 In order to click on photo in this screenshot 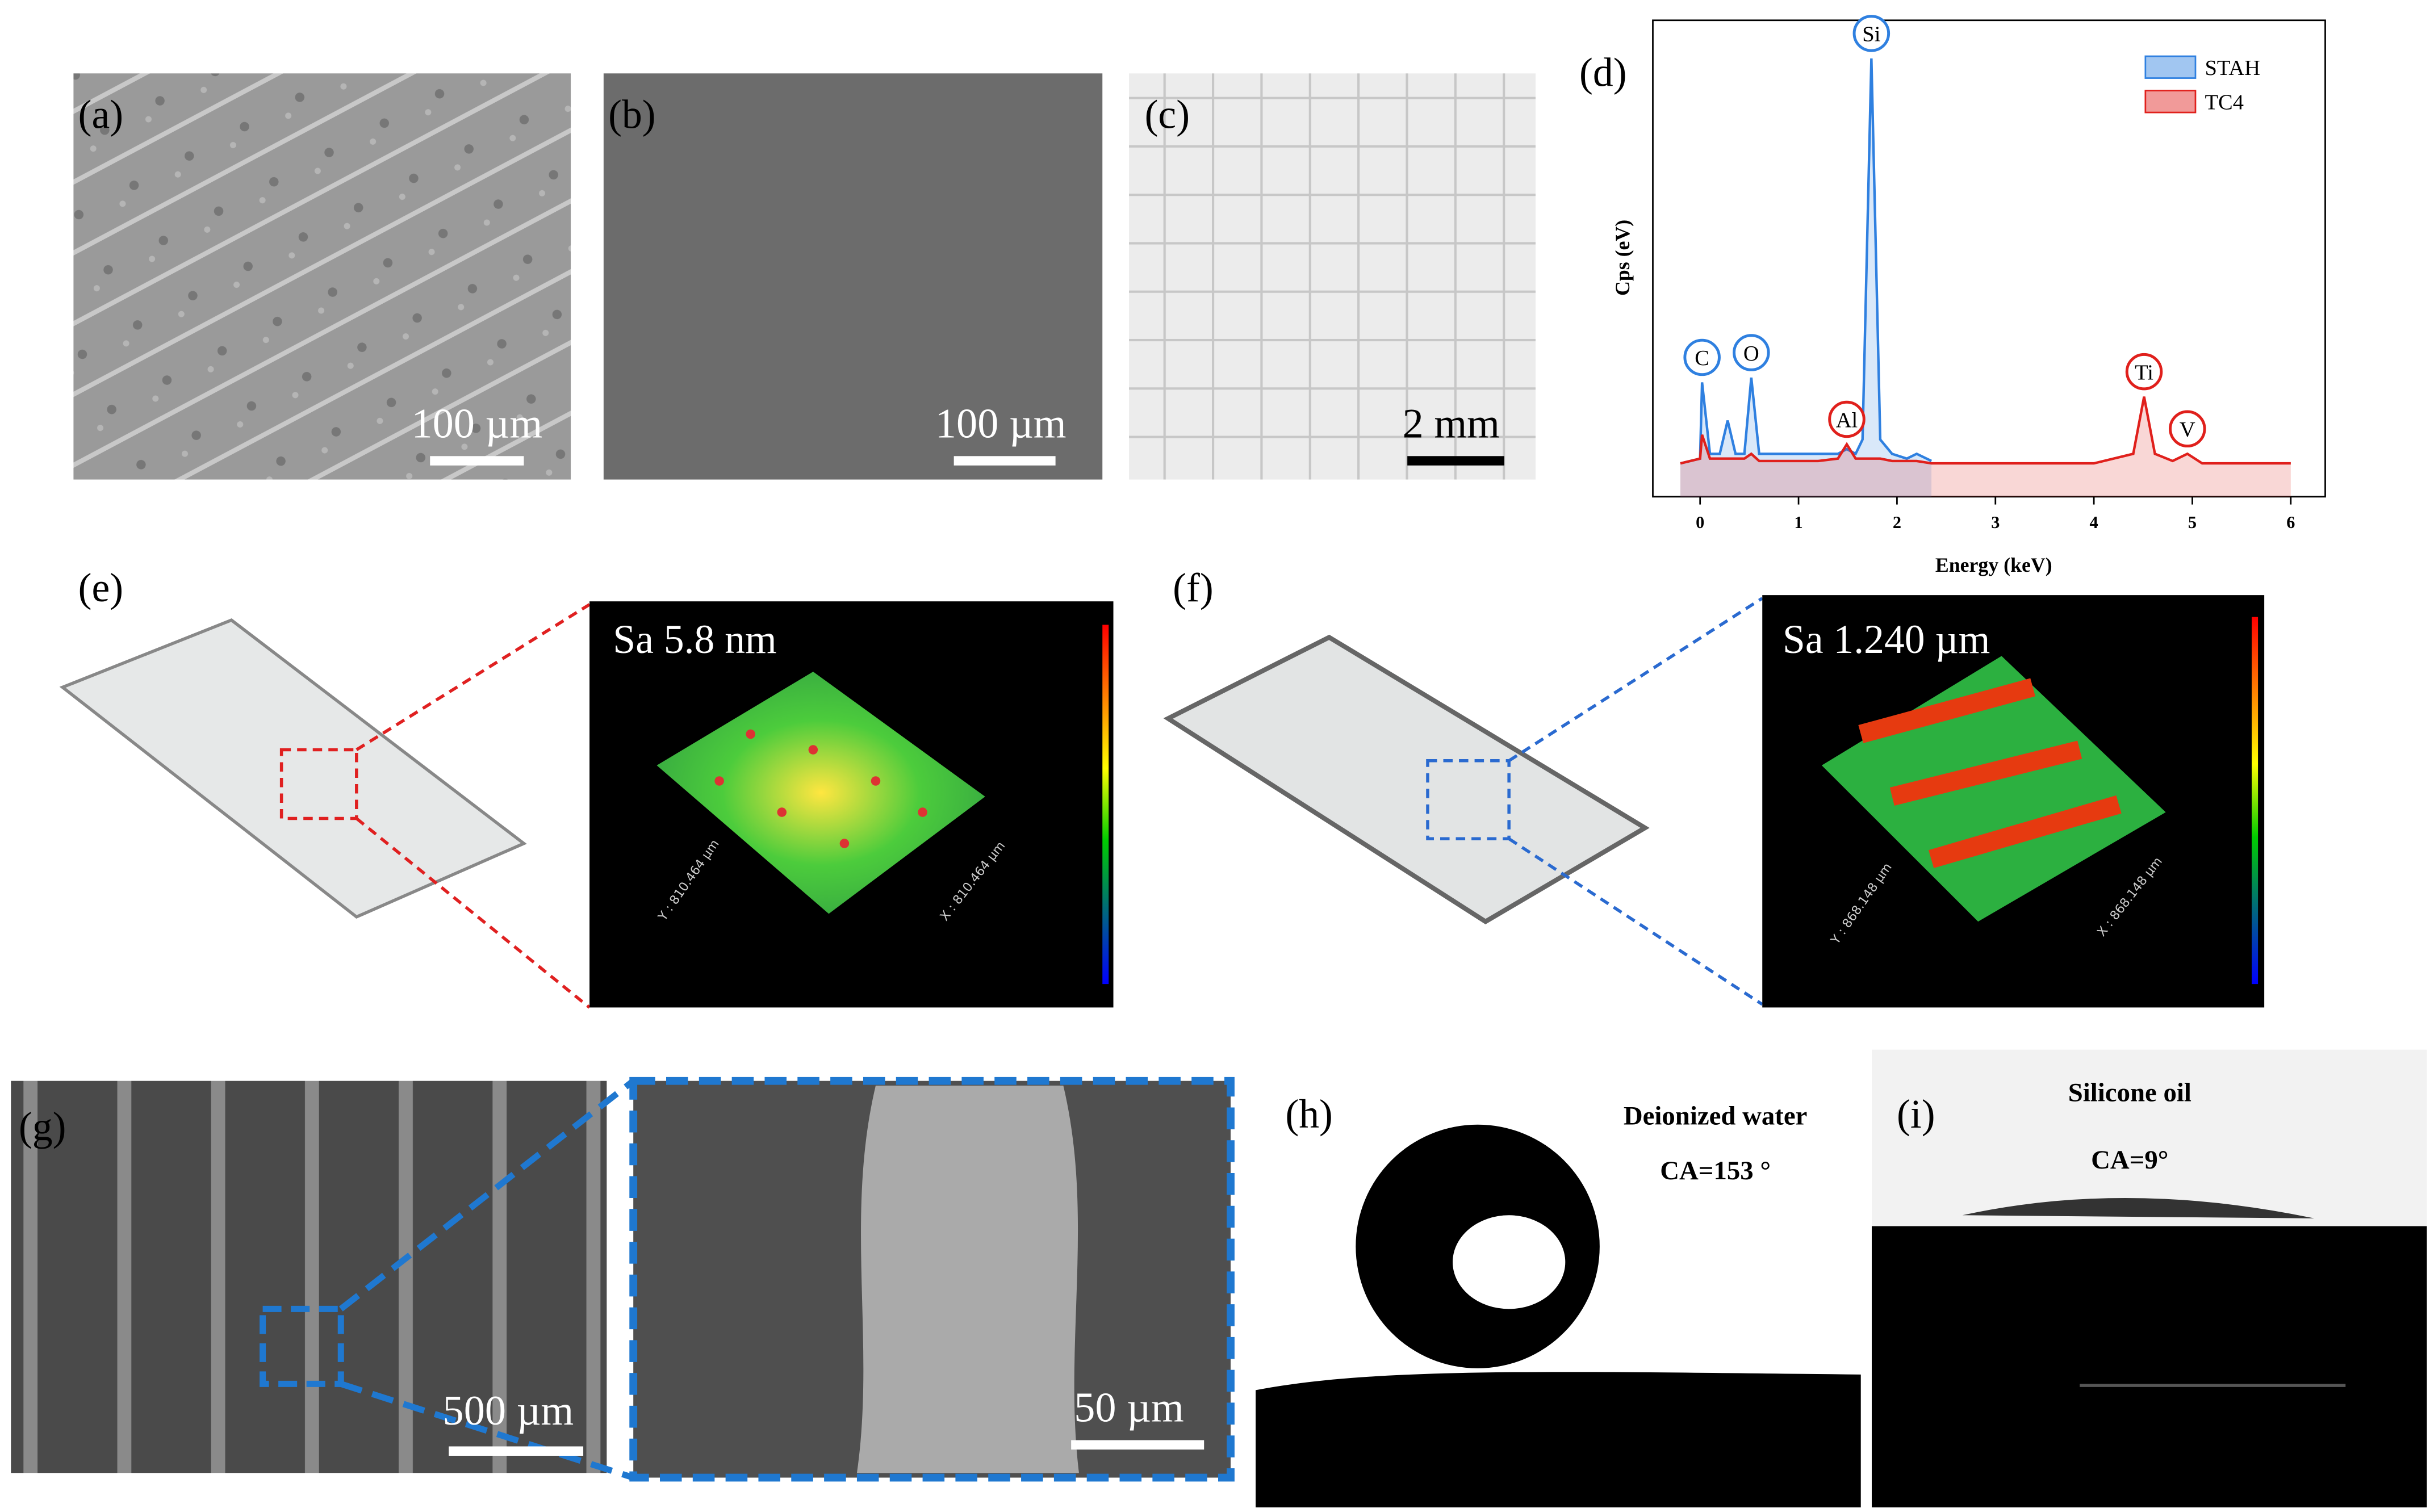, I will do `click(1332, 276)`.